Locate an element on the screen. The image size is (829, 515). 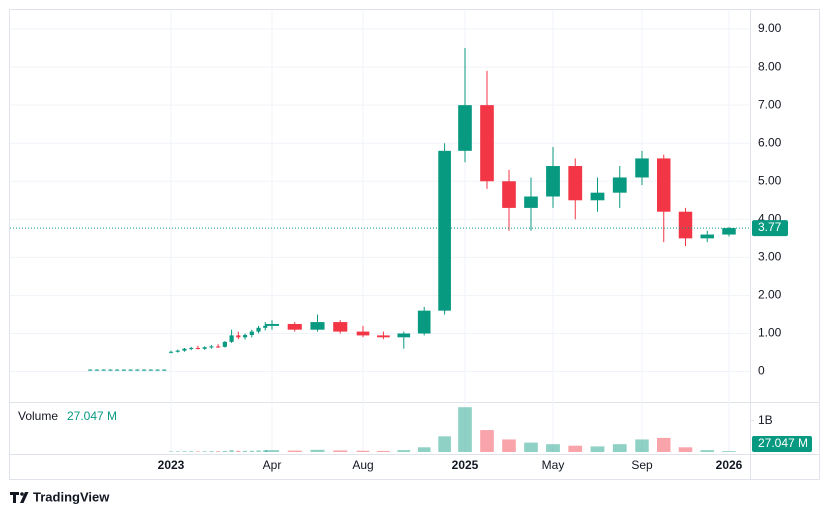
y-tick-label: 0 is located at coordinates (761, 371).